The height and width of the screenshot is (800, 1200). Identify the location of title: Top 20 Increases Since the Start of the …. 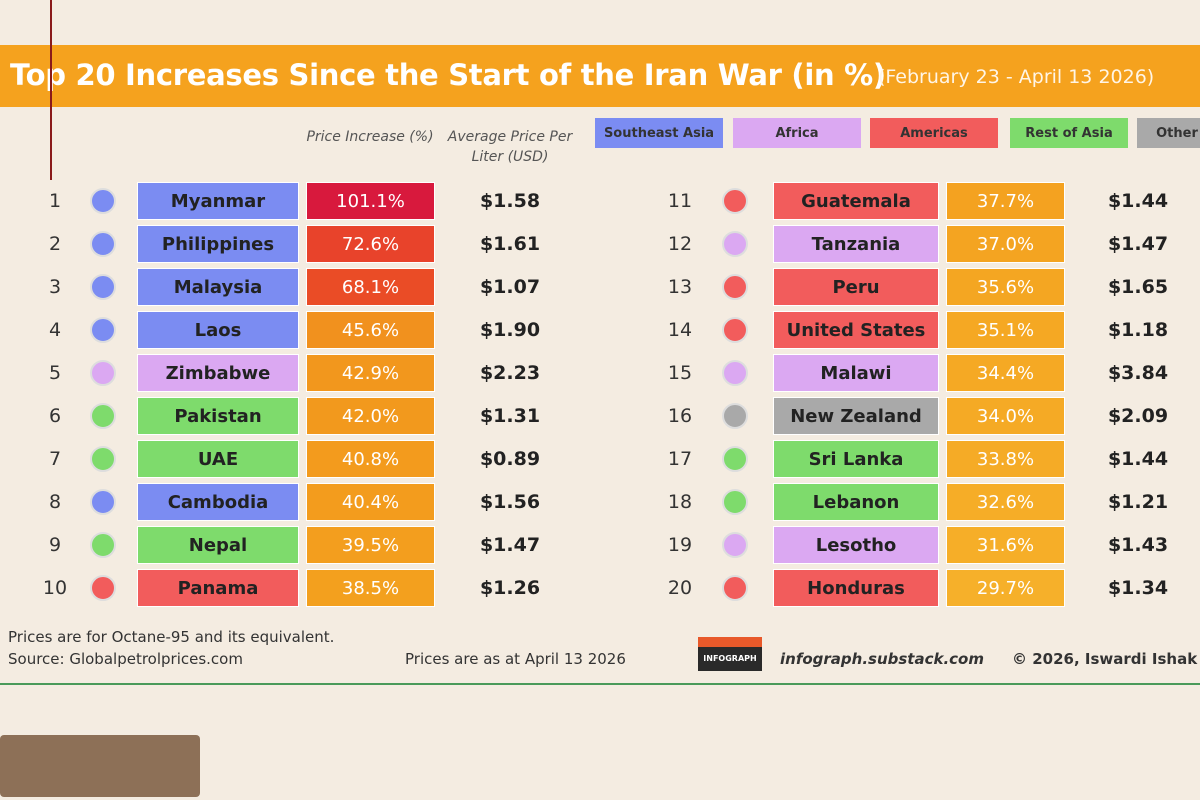
(448, 75).